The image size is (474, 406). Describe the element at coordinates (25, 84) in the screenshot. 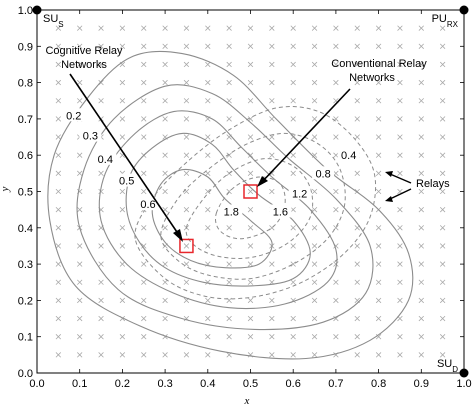

I see `y-tick-label: 0.8` at that location.